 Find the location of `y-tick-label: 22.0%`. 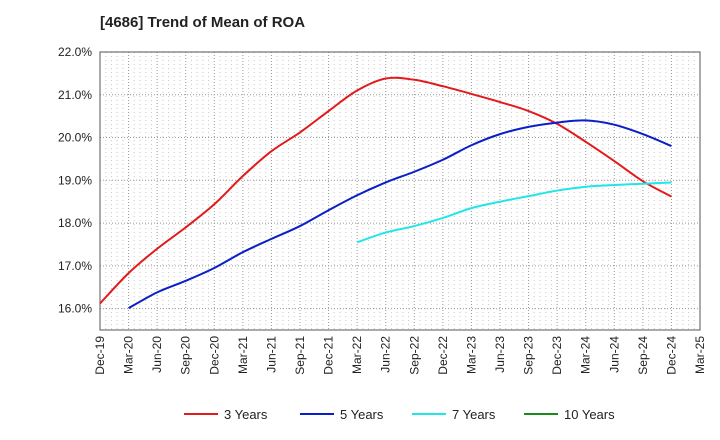

y-tick-label: 22.0% is located at coordinates (75, 52).